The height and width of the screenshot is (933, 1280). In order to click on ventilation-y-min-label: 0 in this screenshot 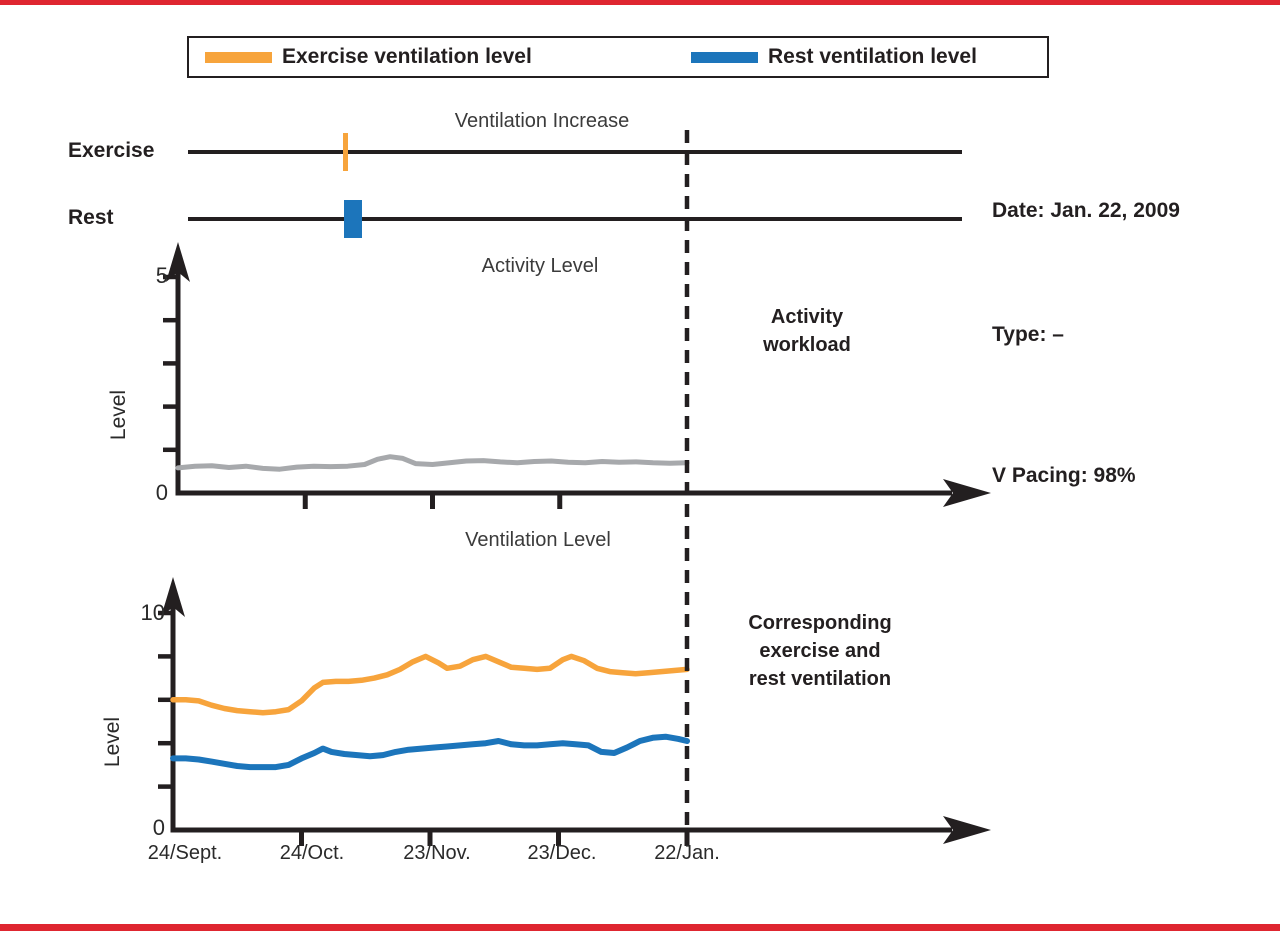, I will do `click(158, 827)`.